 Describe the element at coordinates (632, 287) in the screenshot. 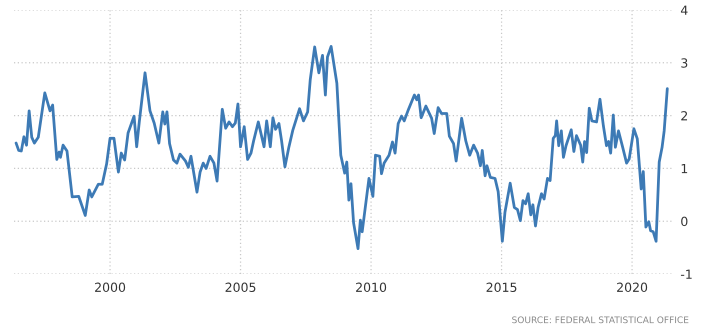

I see `x-tick-label: 2020` at that location.